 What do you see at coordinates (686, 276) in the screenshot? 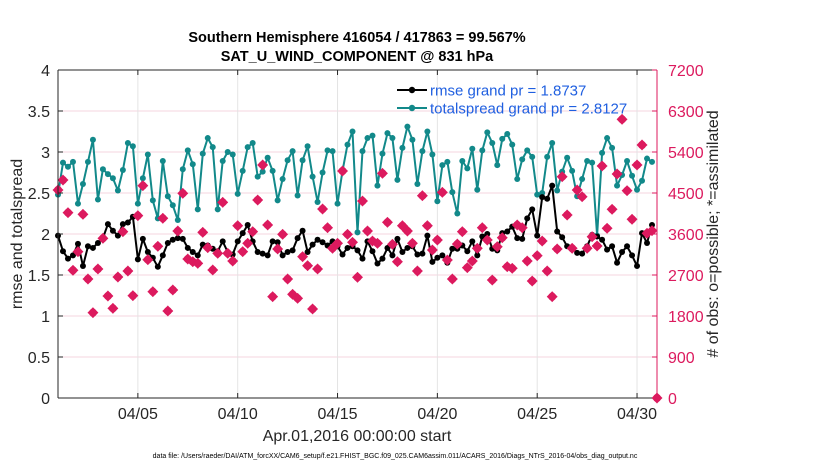
I see `y-right-tick-label: 2700` at bounding box center [686, 276].